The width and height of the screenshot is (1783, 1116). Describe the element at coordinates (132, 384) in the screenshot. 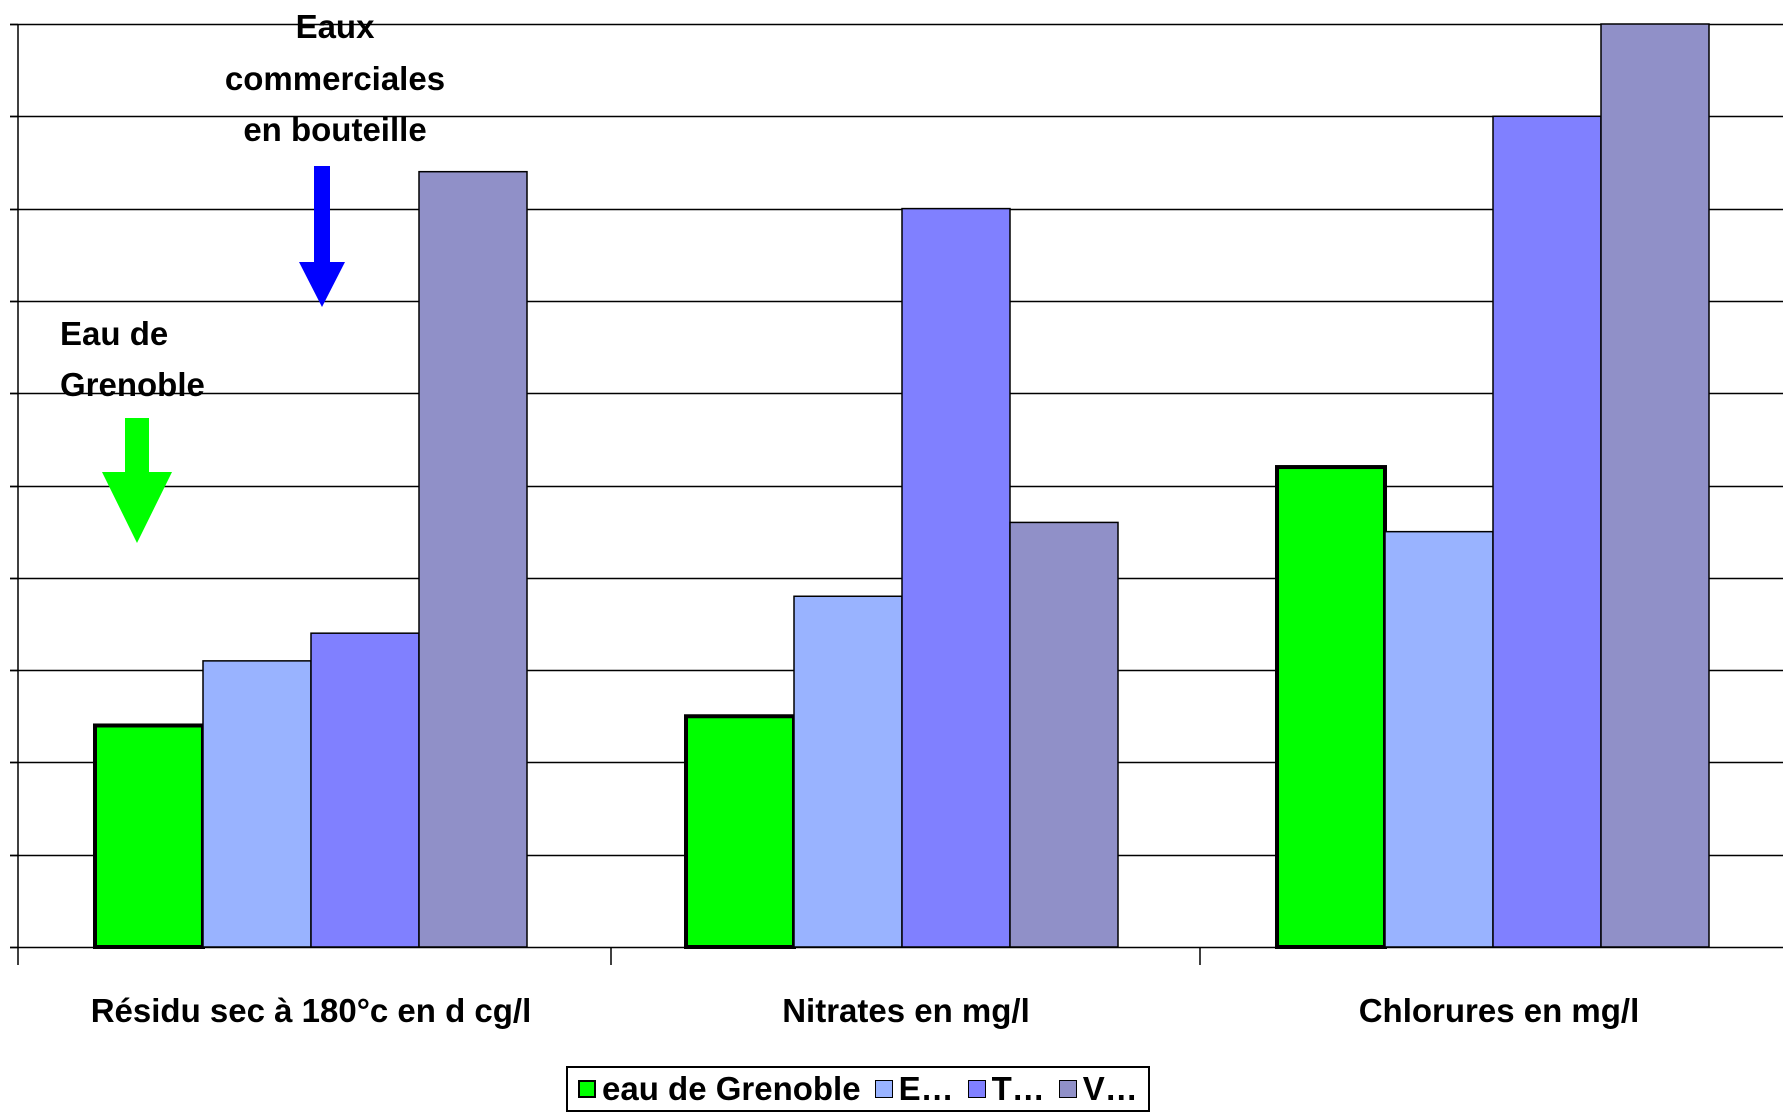

I see `annotation-grenoble-line-2: Grenoble` at that location.